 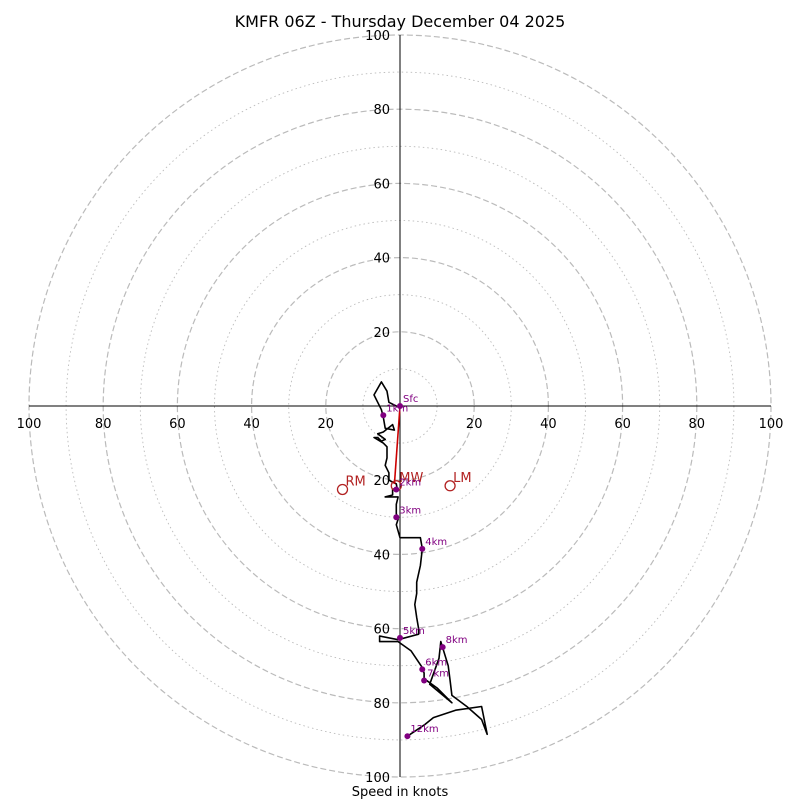 I want to click on height-marker-label: Sfc, so click(x=410, y=399).